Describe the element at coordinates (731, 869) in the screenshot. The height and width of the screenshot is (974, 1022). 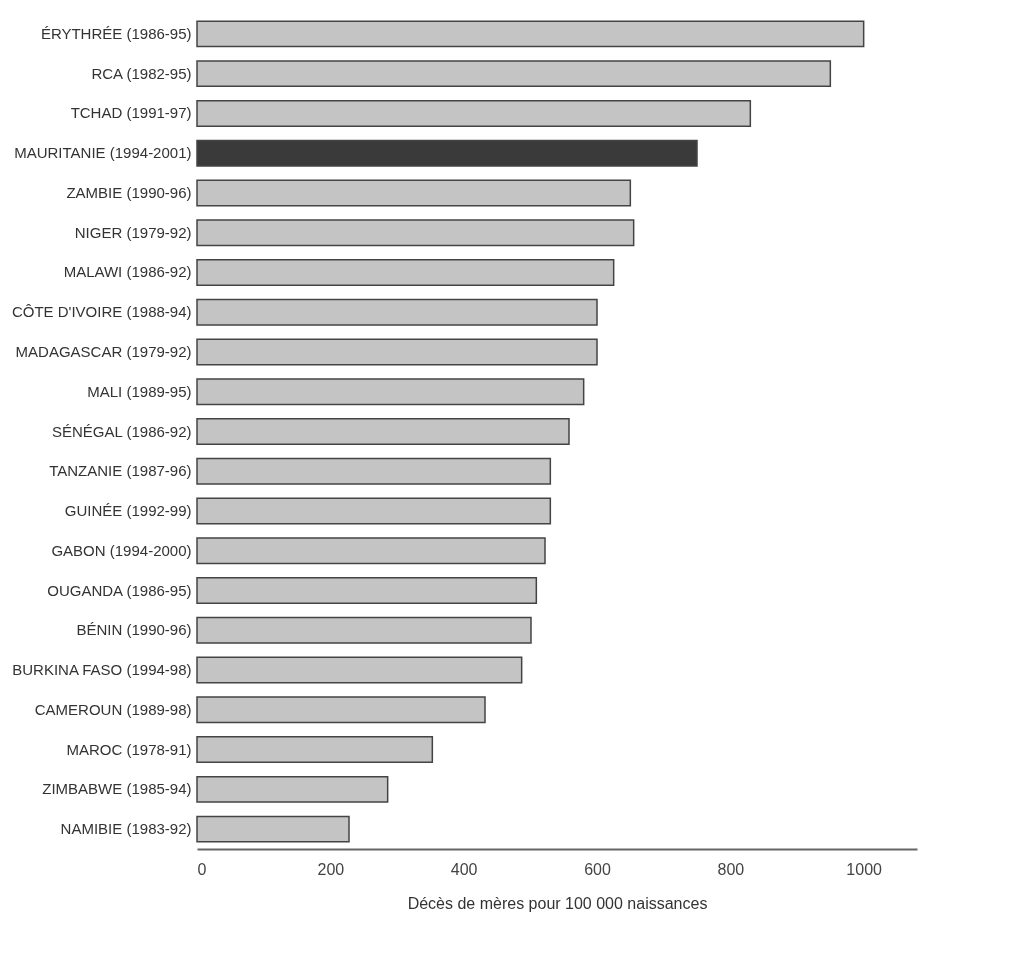
I see `x-tick-label: 800` at that location.